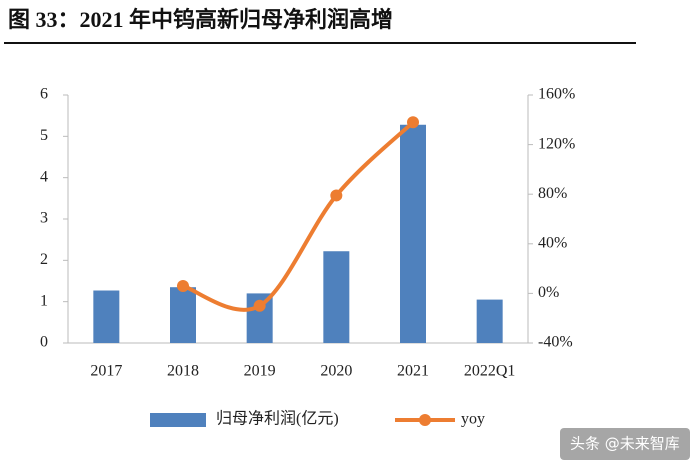 The width and height of the screenshot is (693, 467). What do you see at coordinates (183, 371) in the screenshot?
I see `x-tick-label: 2018` at bounding box center [183, 371].